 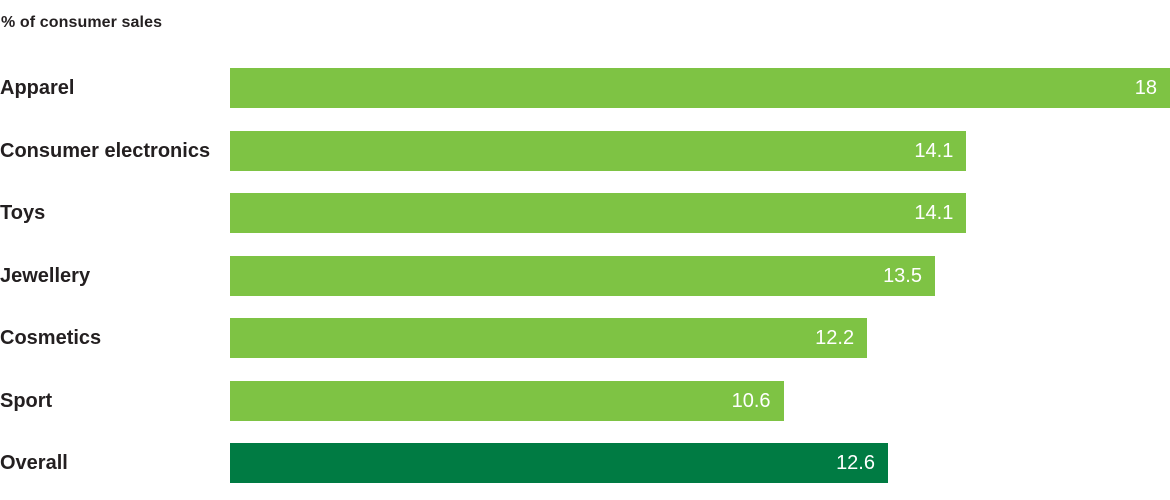 I want to click on category-label: Consumer electronics, so click(x=105, y=150).